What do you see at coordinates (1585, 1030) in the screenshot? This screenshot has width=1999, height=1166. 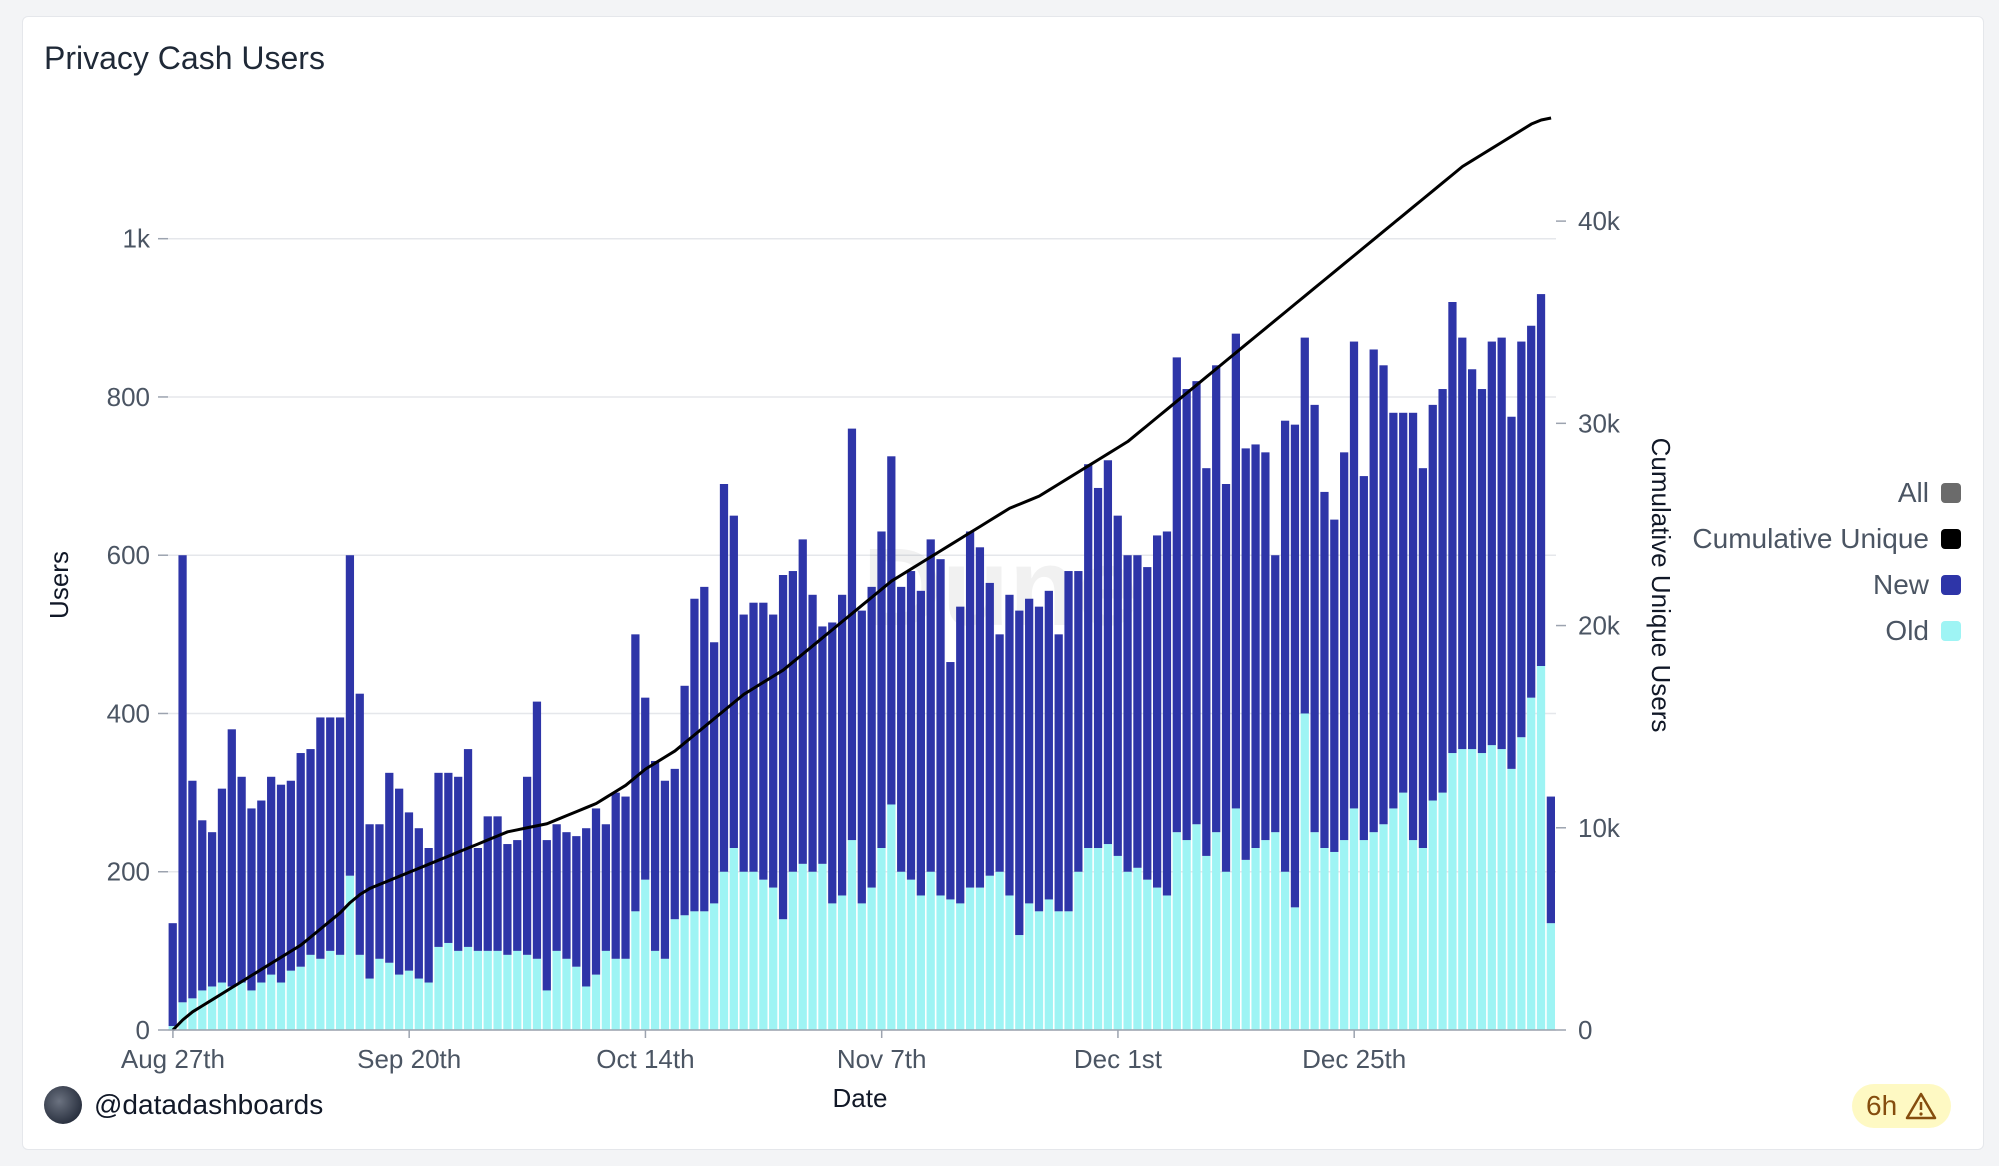 I see `y2-tick-label: 0` at bounding box center [1585, 1030].